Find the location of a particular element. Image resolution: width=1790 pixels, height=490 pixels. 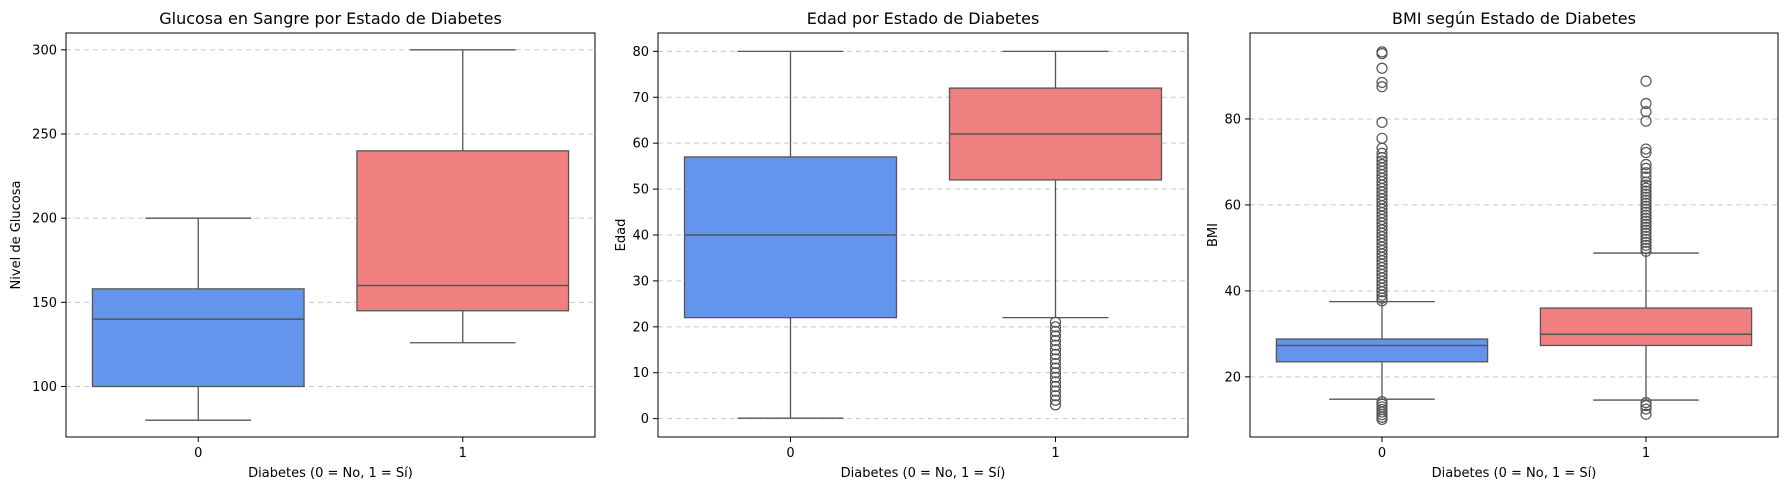

y-tick-label: 30 is located at coordinates (640, 281).